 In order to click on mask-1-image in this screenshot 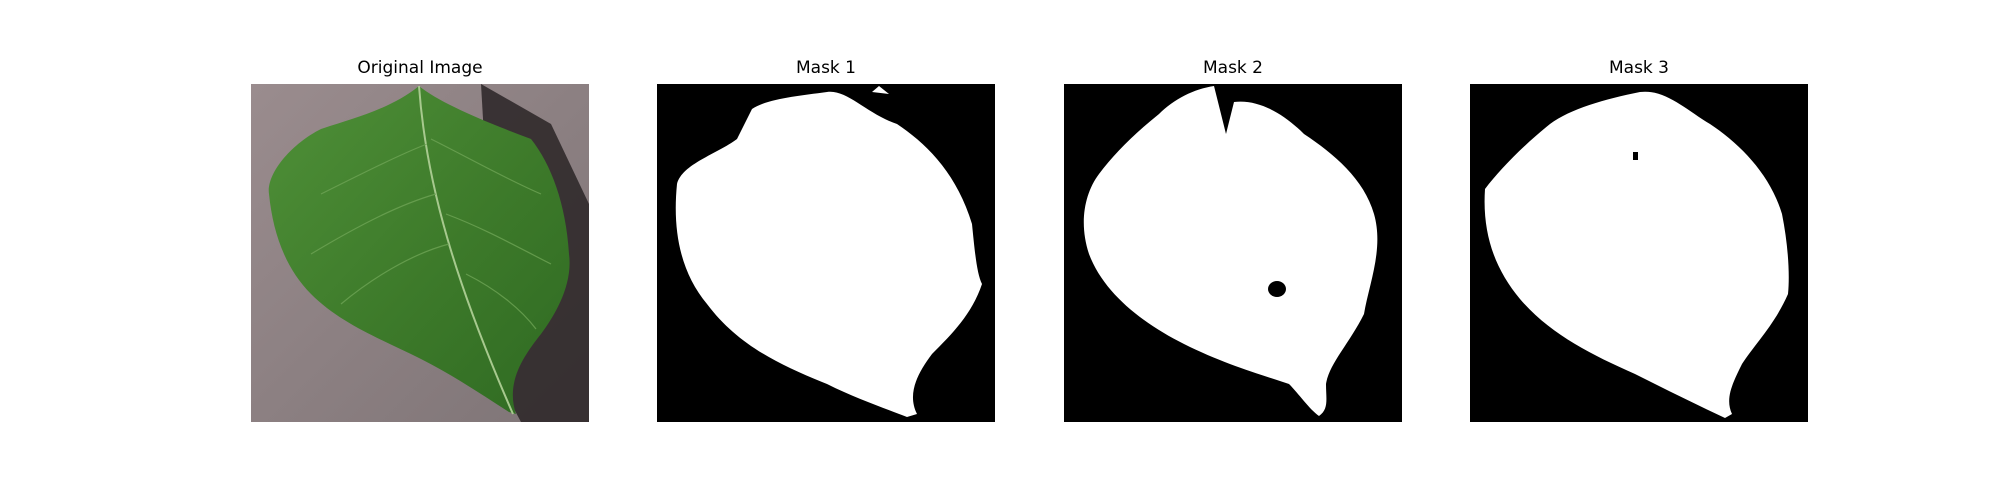, I will do `click(826, 253)`.